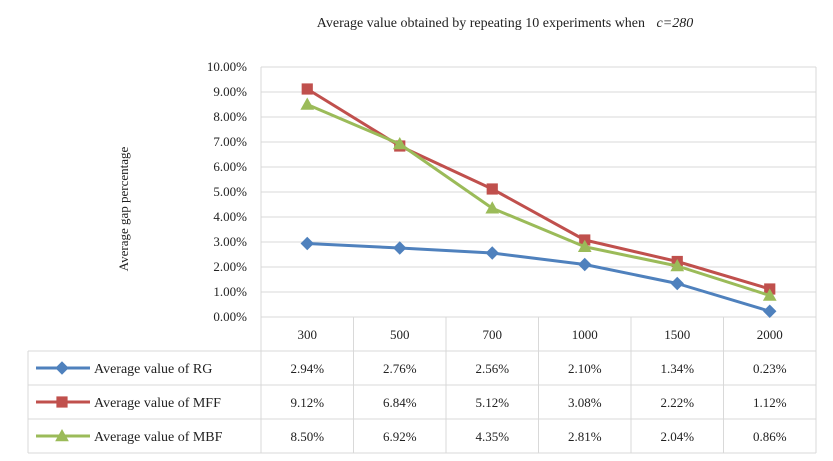 Image resolution: width=833 pixels, height=461 pixels. Describe the element at coordinates (585, 334) in the screenshot. I see `x-category-label: 1000` at that location.